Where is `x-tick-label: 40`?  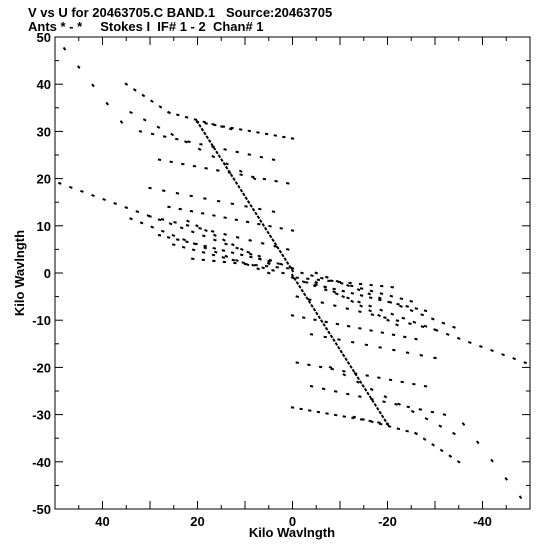 x-tick-label: 40 is located at coordinates (102, 521).